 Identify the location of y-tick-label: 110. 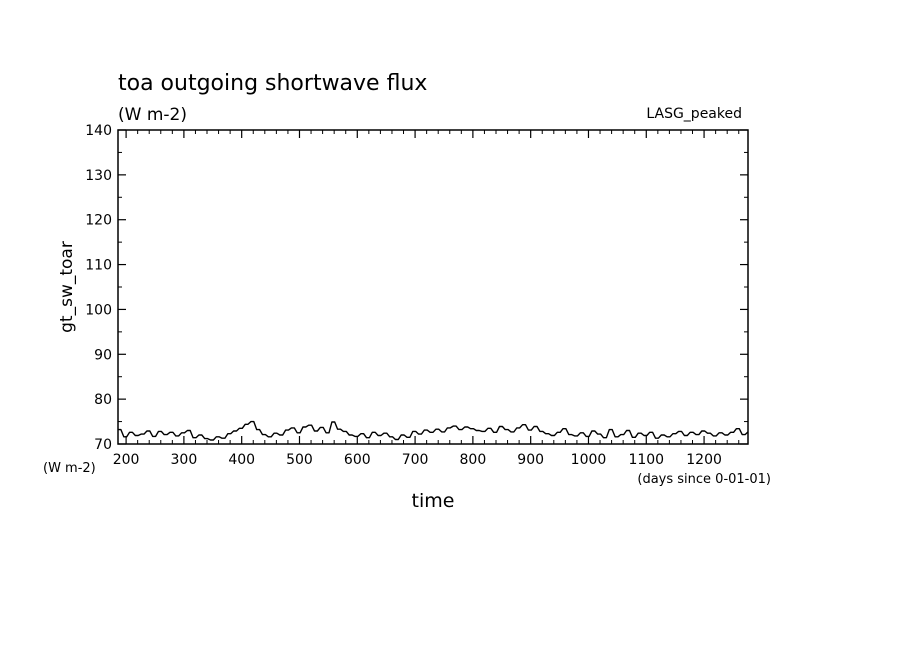
(98, 266).